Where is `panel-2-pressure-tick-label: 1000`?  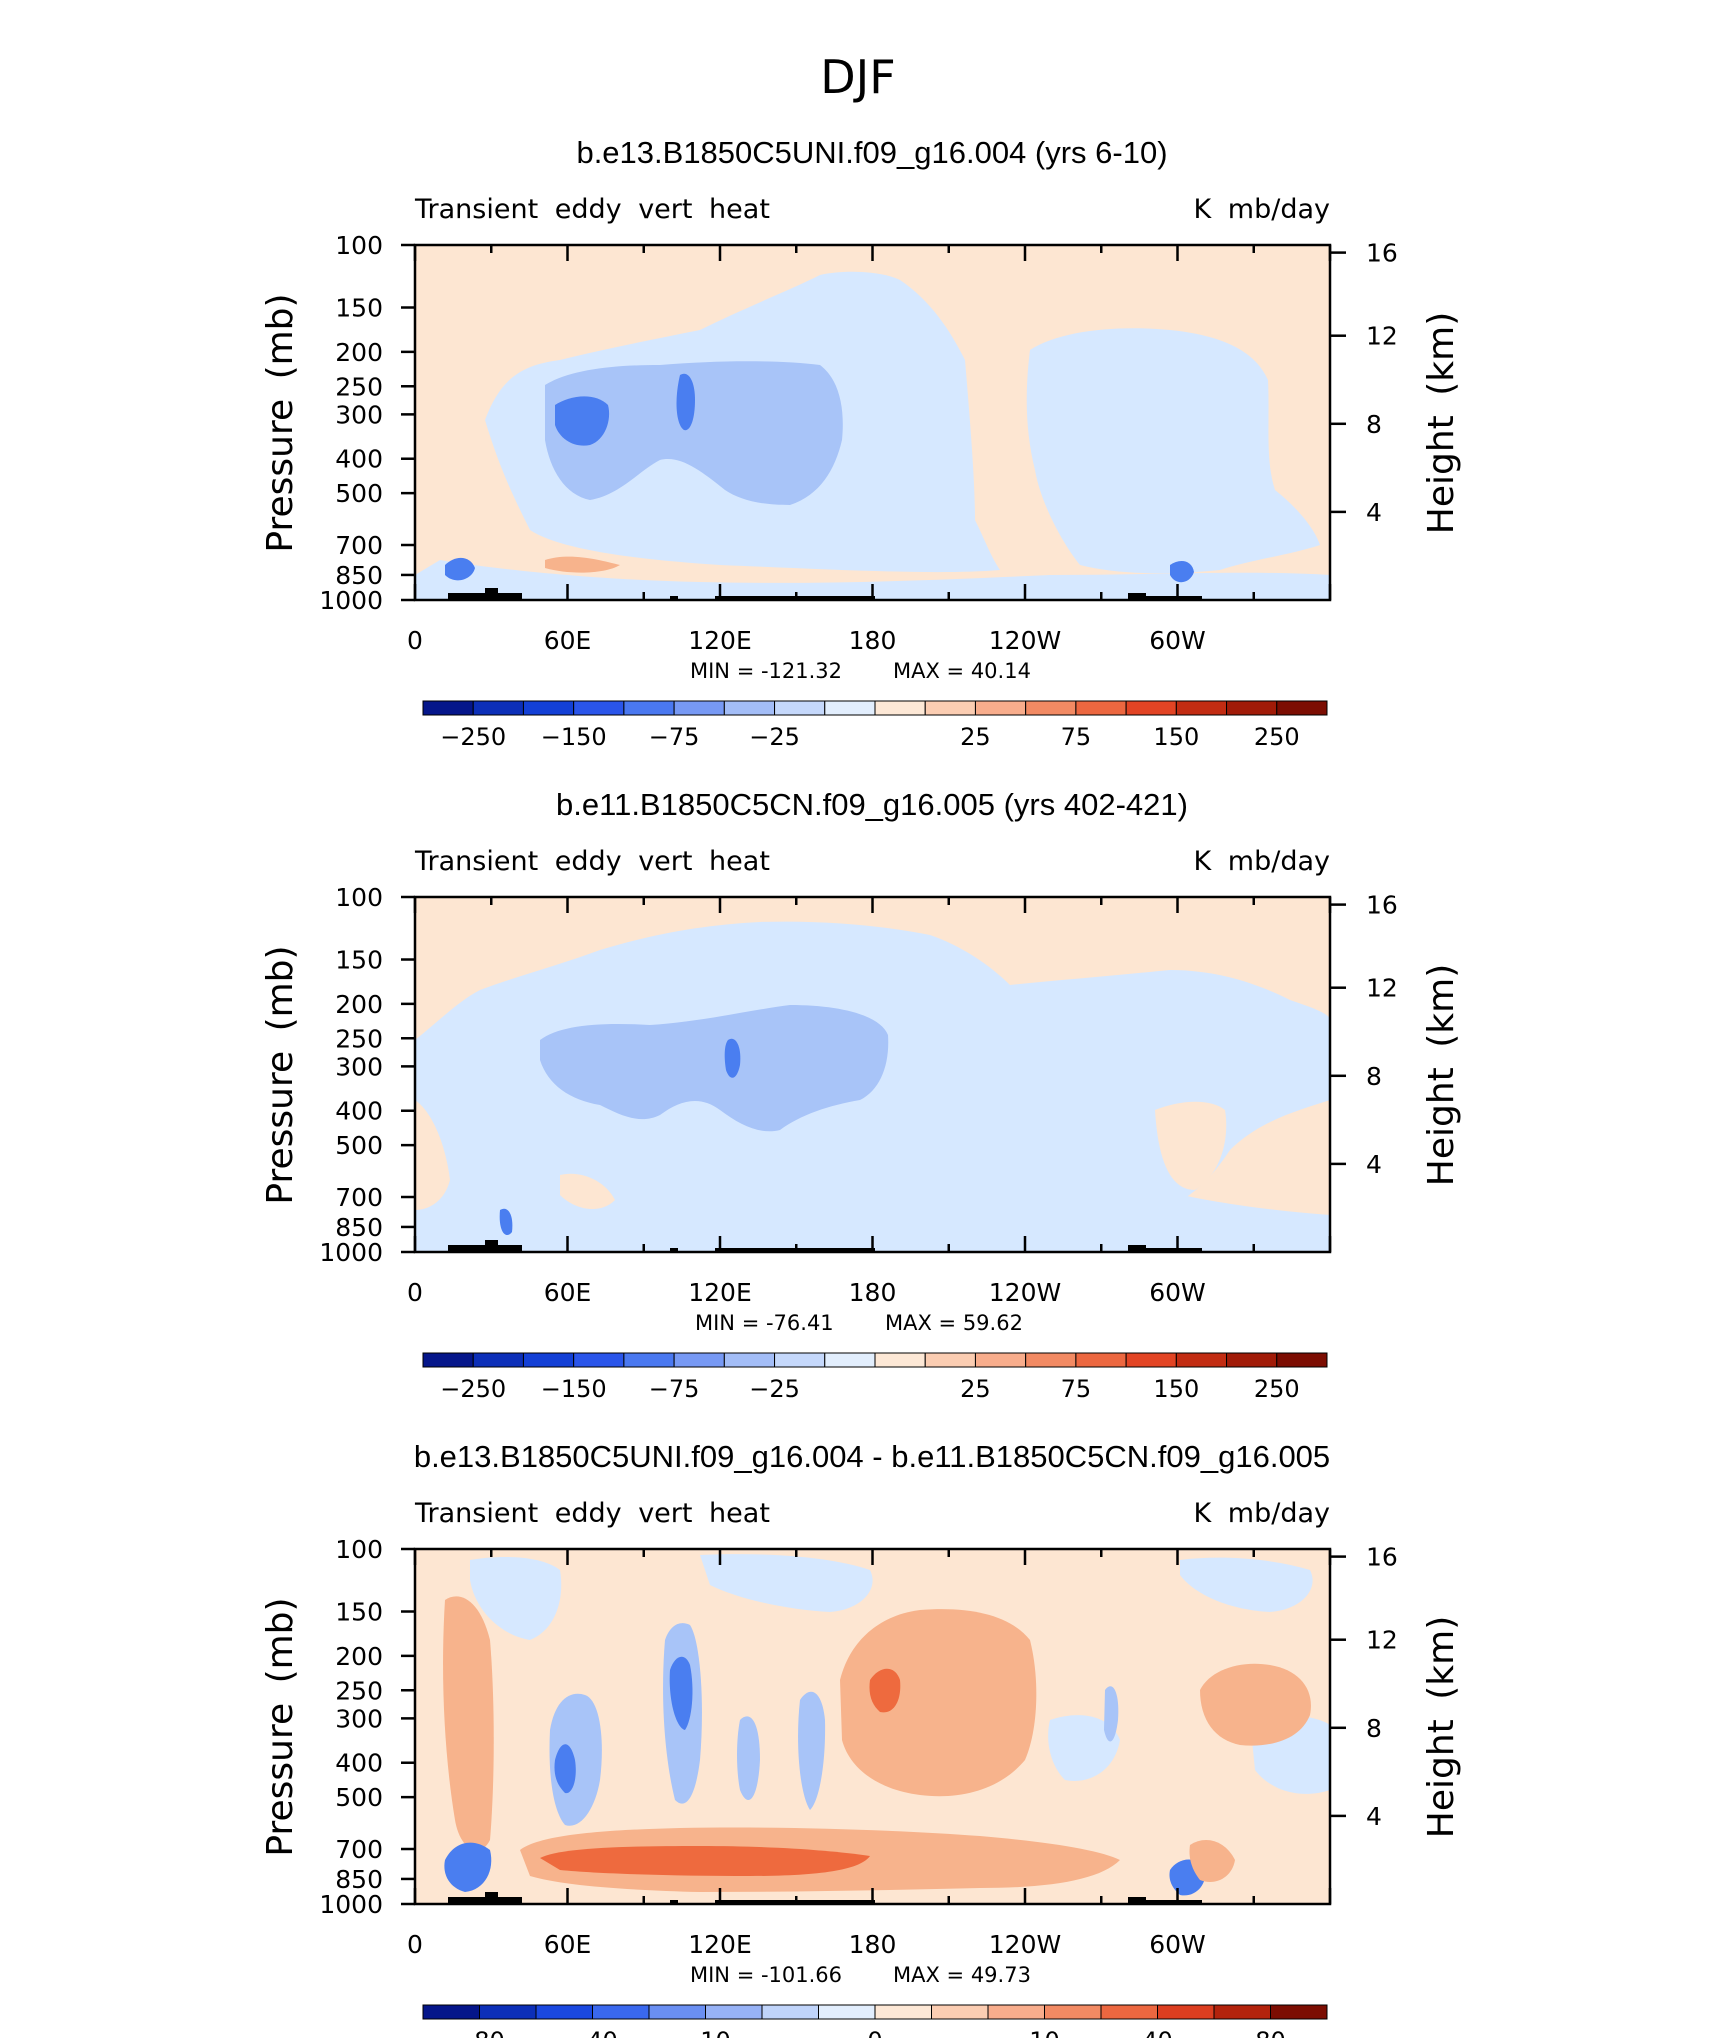 panel-2-pressure-tick-label: 1000 is located at coordinates (351, 1252).